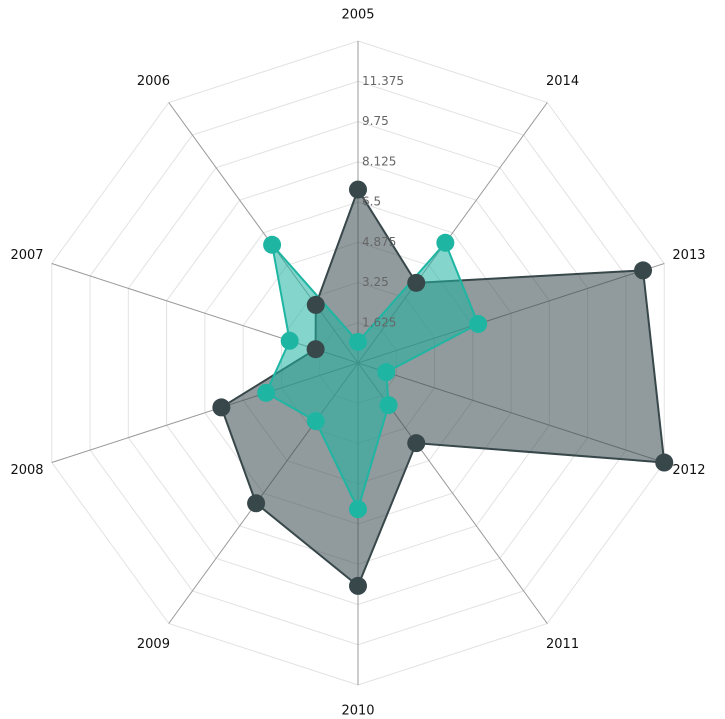 The width and height of the screenshot is (725, 719). What do you see at coordinates (379, 242) in the screenshot?
I see `y-tick-label: 4.875` at bounding box center [379, 242].